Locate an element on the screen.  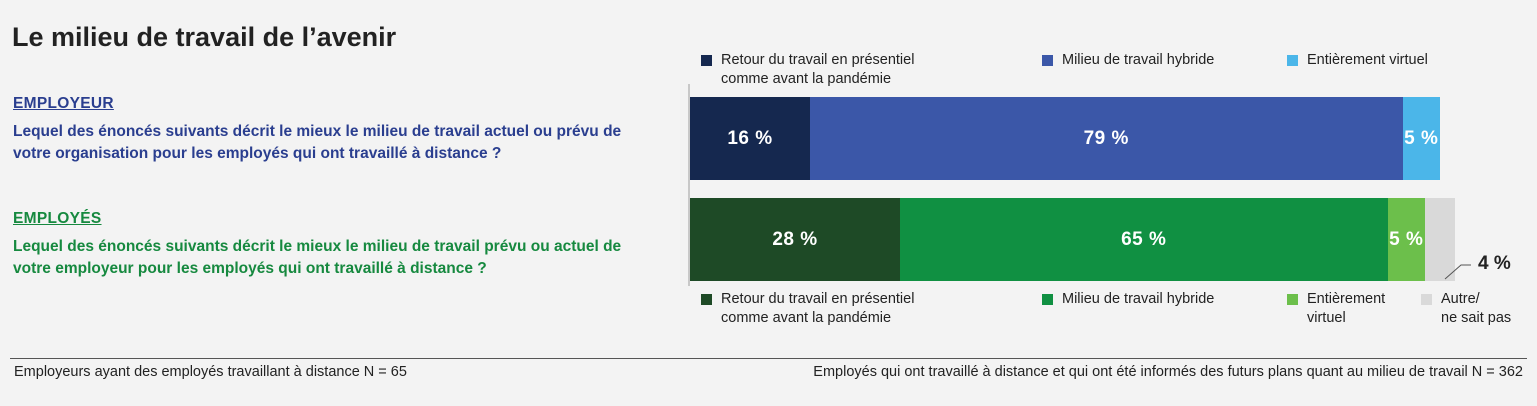
bar-segment-presentiel: 28 % is located at coordinates (795, 239).